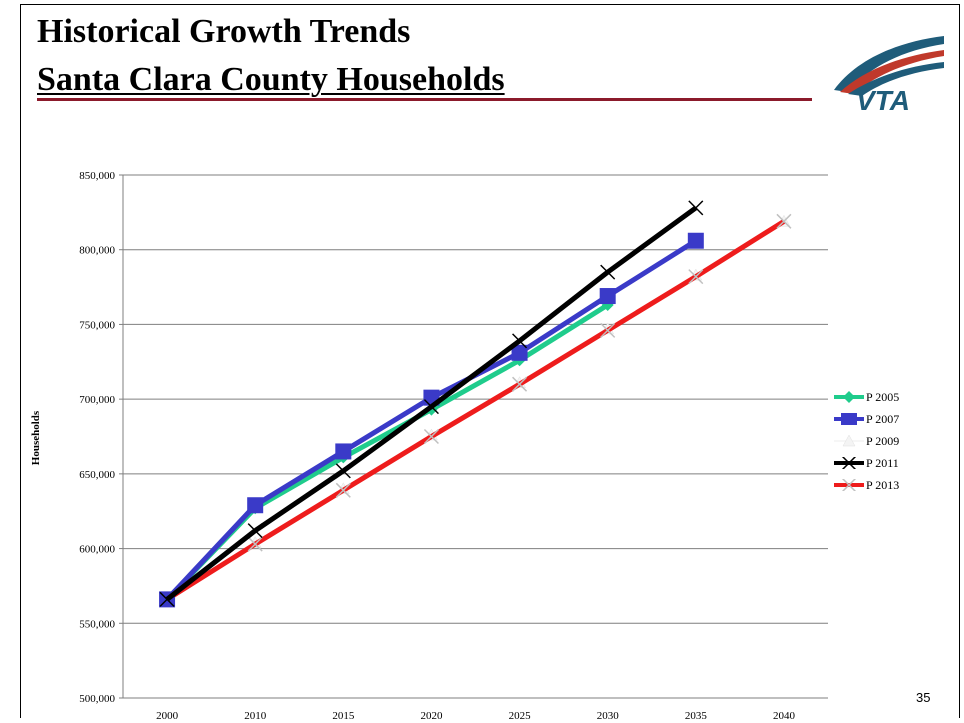 The image size is (964, 723). Describe the element at coordinates (97, 176) in the screenshot. I see `y-tick-label: 850,000` at that location.